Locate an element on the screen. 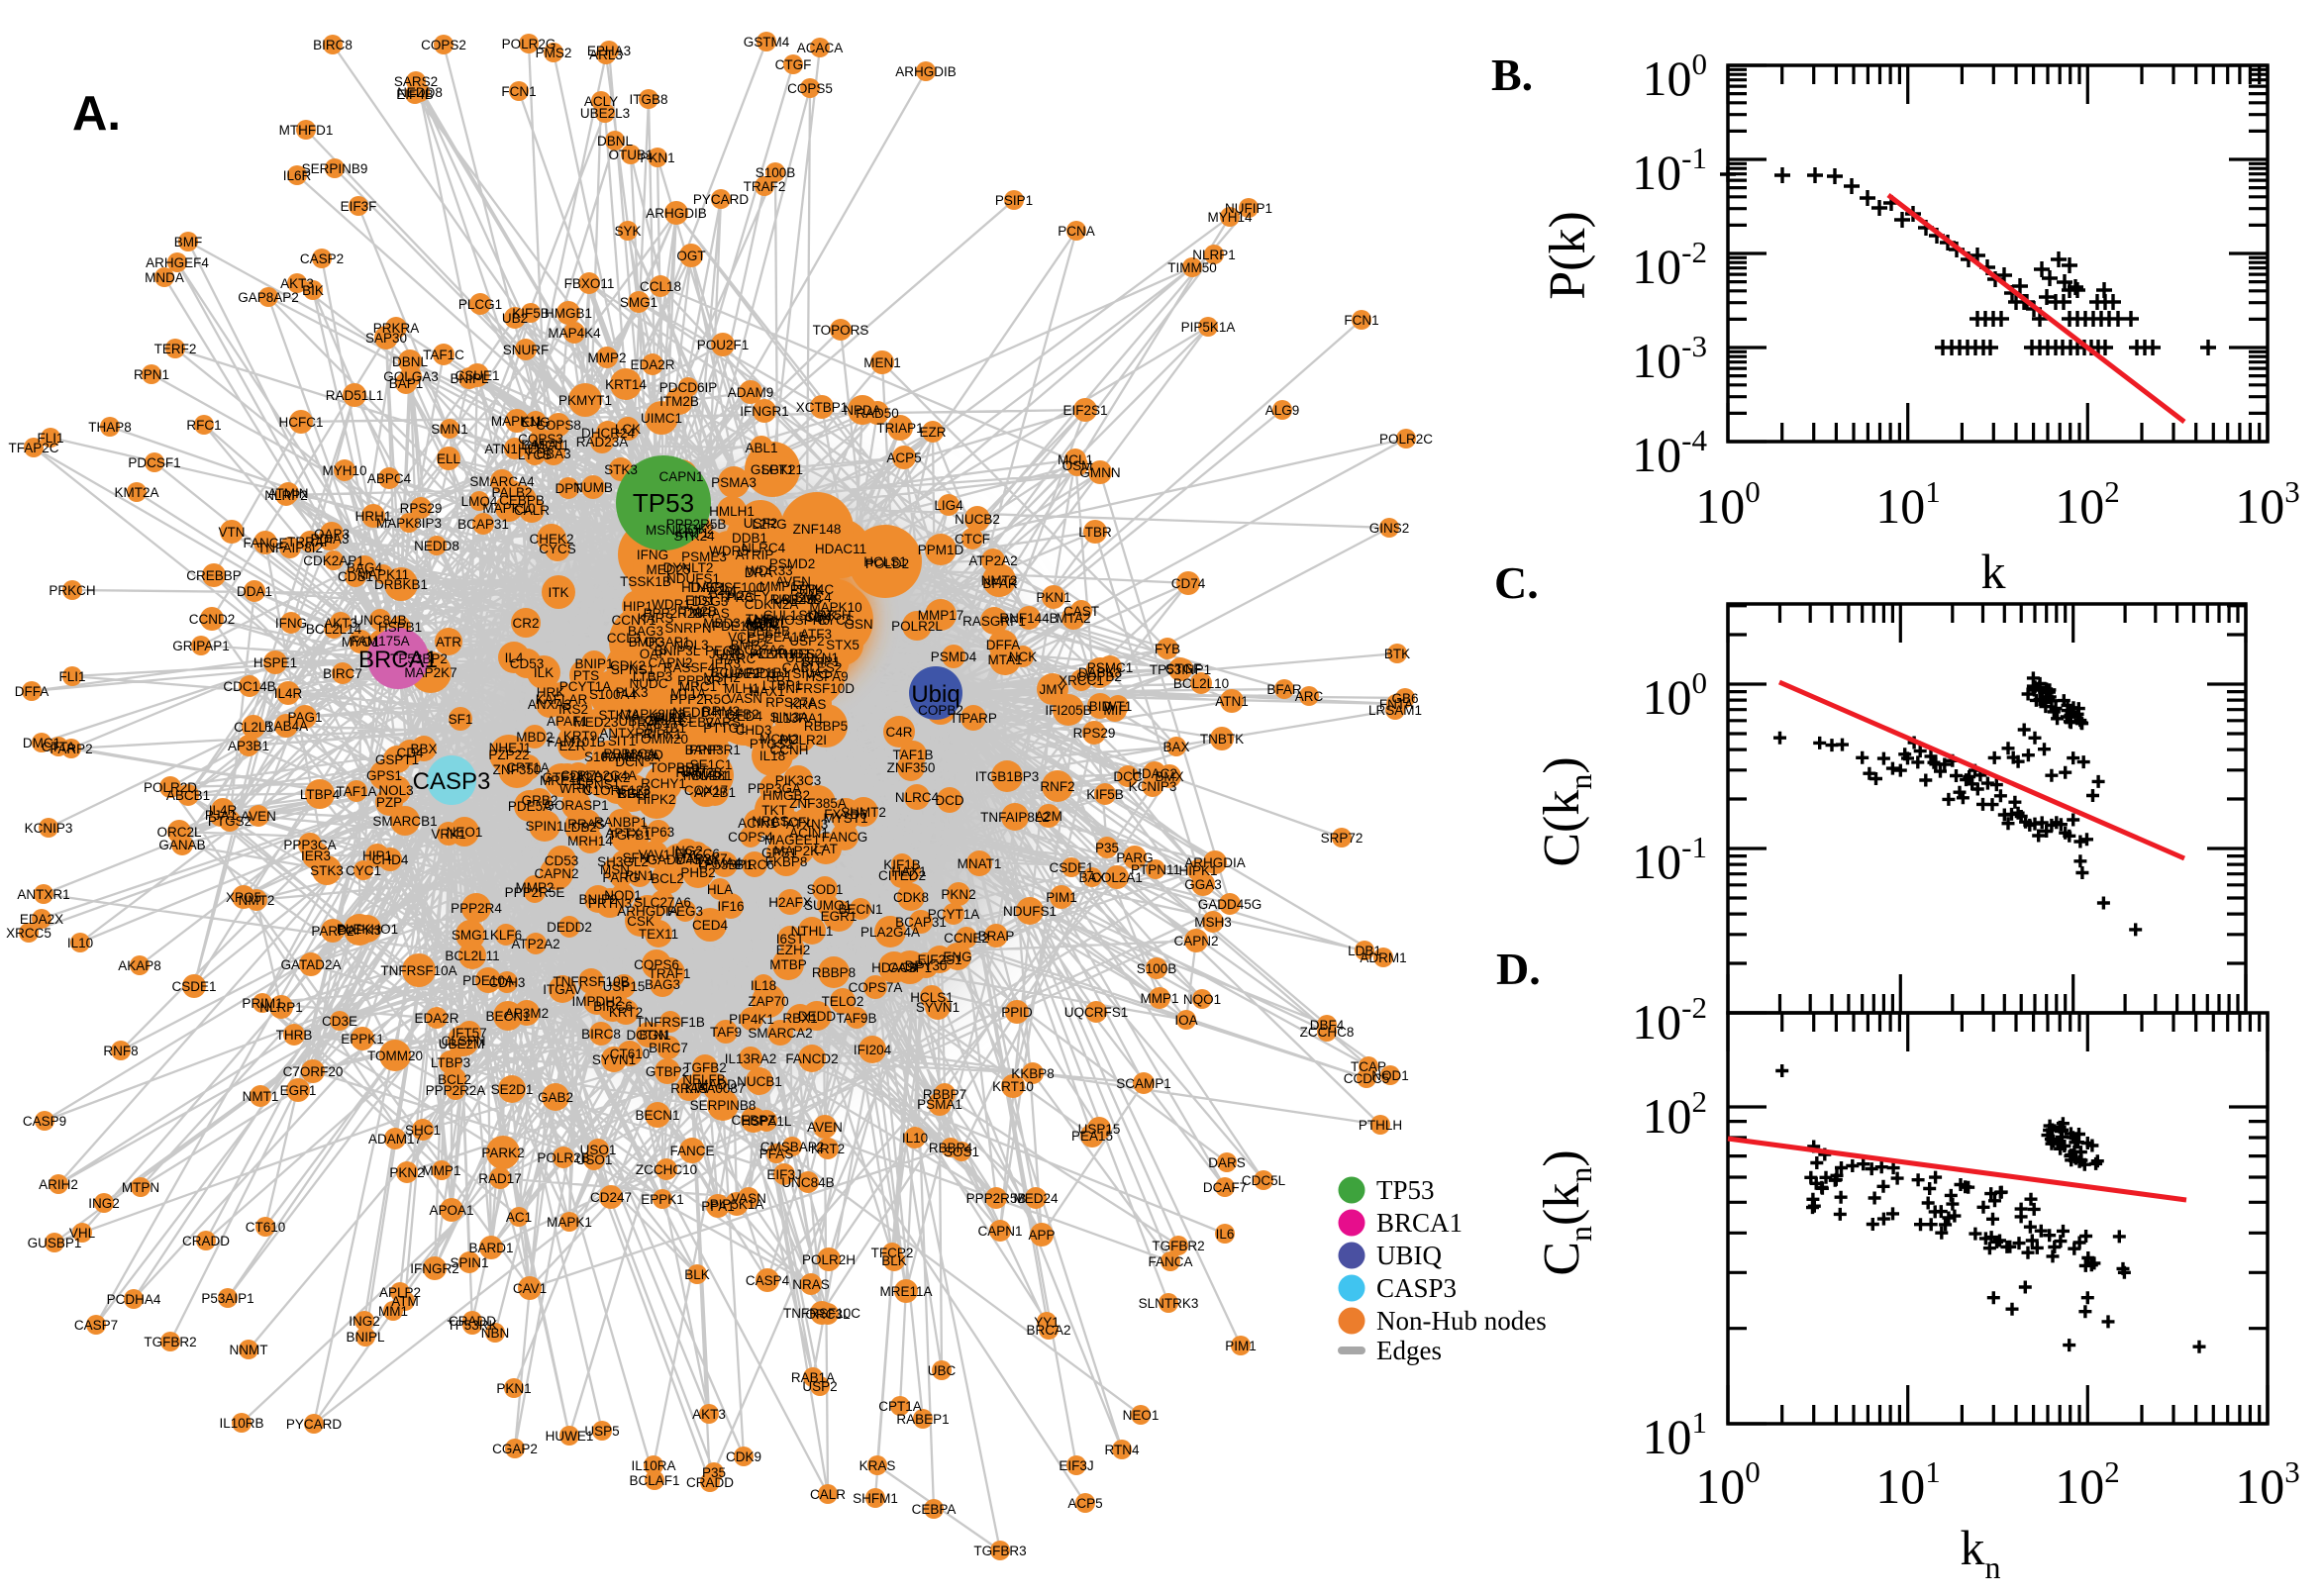 Image resolution: width=2323 pixels, height=1596 pixels. svg-text: SUPT5H is located at coordinates (824, 615).